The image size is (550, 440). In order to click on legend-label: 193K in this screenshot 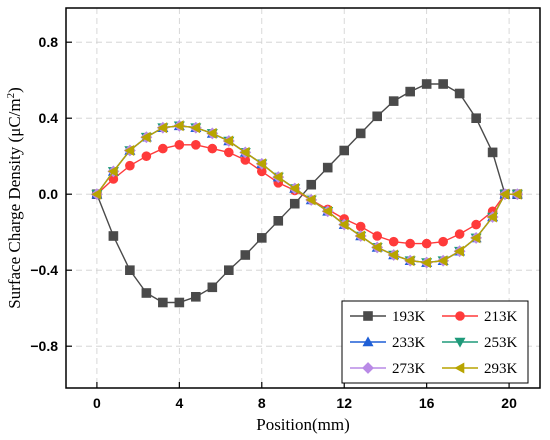, I will do `click(409, 317)`.